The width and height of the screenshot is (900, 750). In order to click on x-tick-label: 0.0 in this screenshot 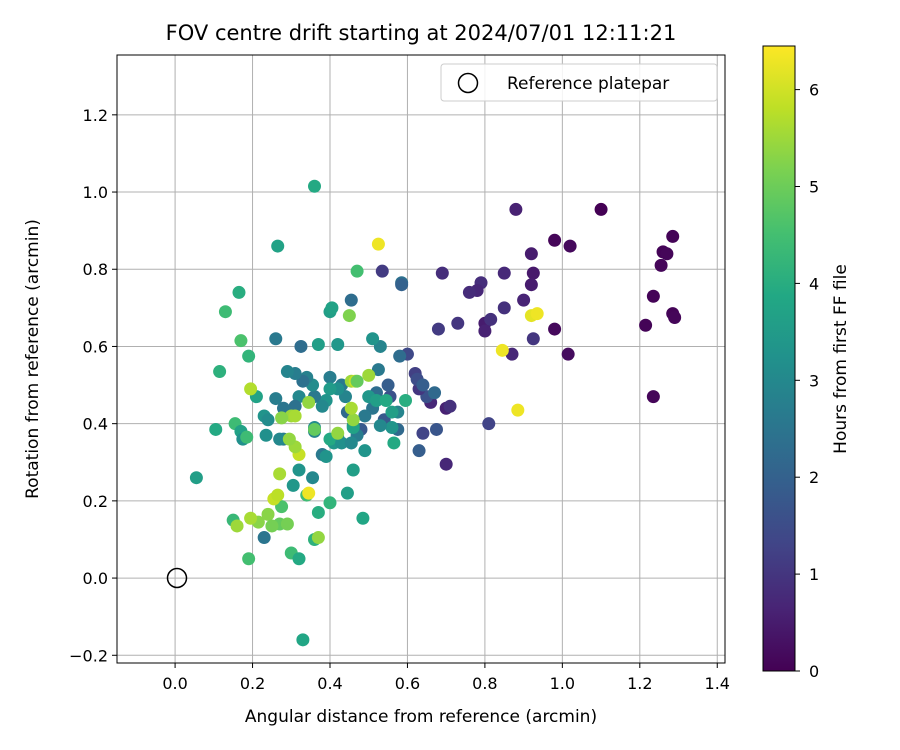, I will do `click(174, 683)`.